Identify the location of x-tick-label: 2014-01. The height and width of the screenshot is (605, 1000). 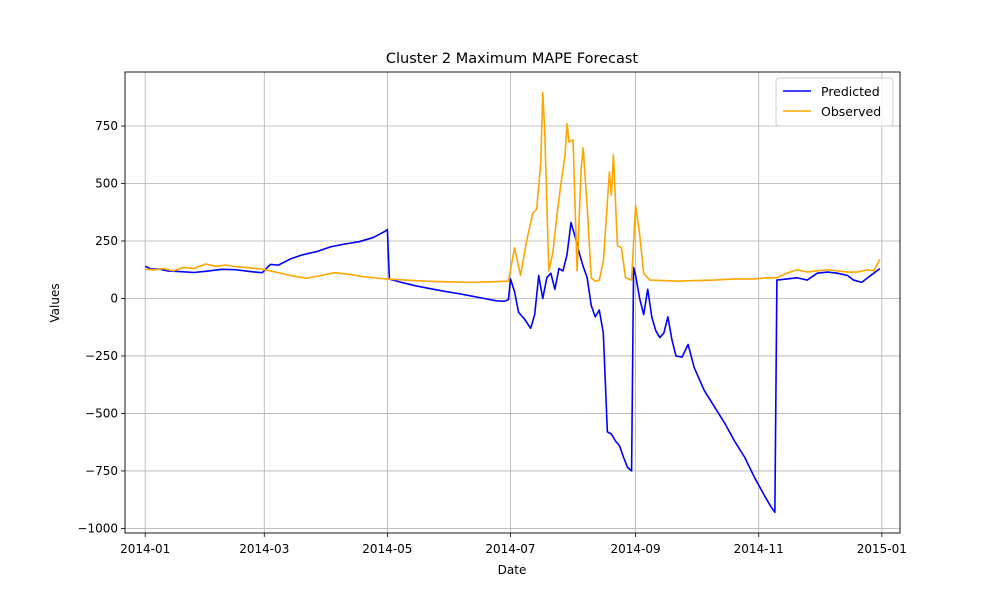
(145, 549).